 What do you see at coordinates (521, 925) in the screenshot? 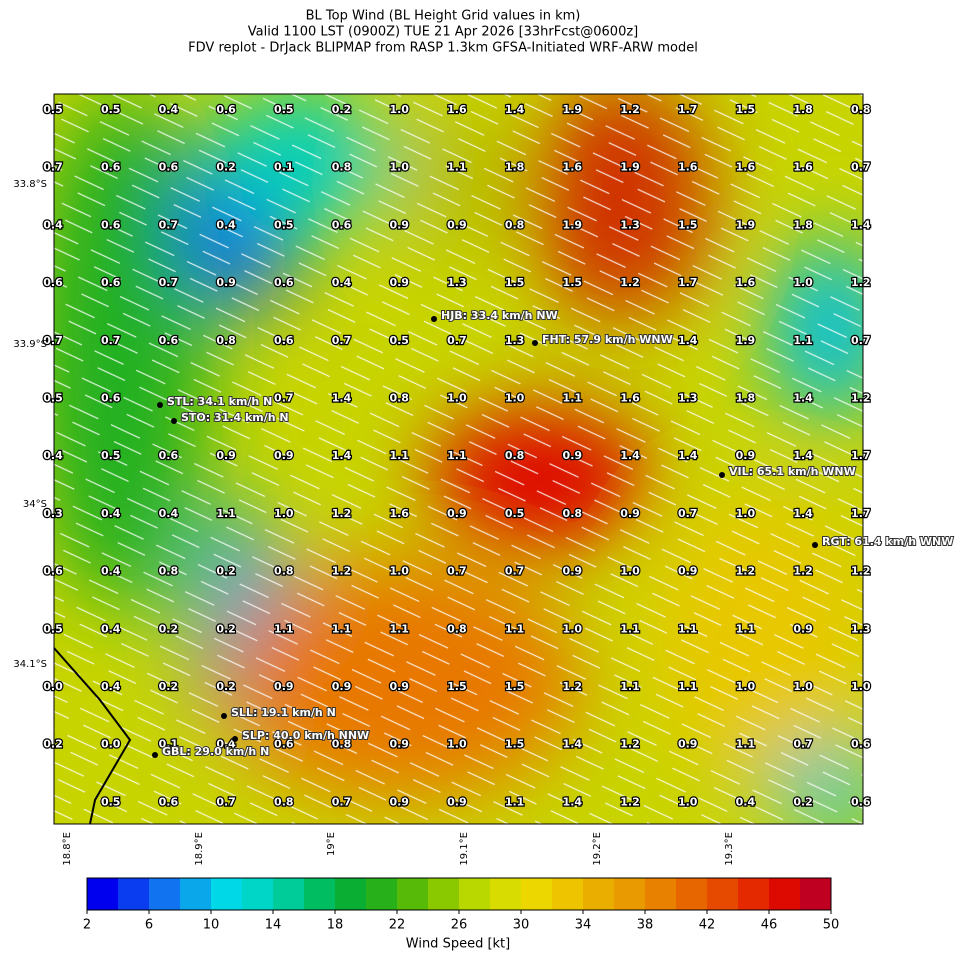
I see `colorbar-tick-label: 30` at bounding box center [521, 925].